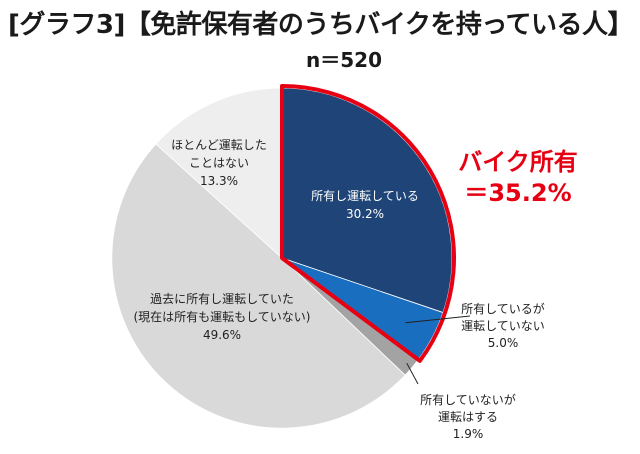  I want to click on slice-label-never: ほとんど運転したことはない 13.3%, so click(219, 163).